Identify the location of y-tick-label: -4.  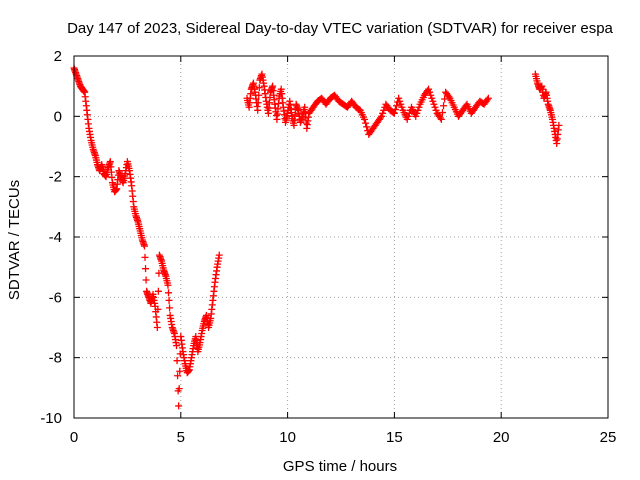
(55, 237).